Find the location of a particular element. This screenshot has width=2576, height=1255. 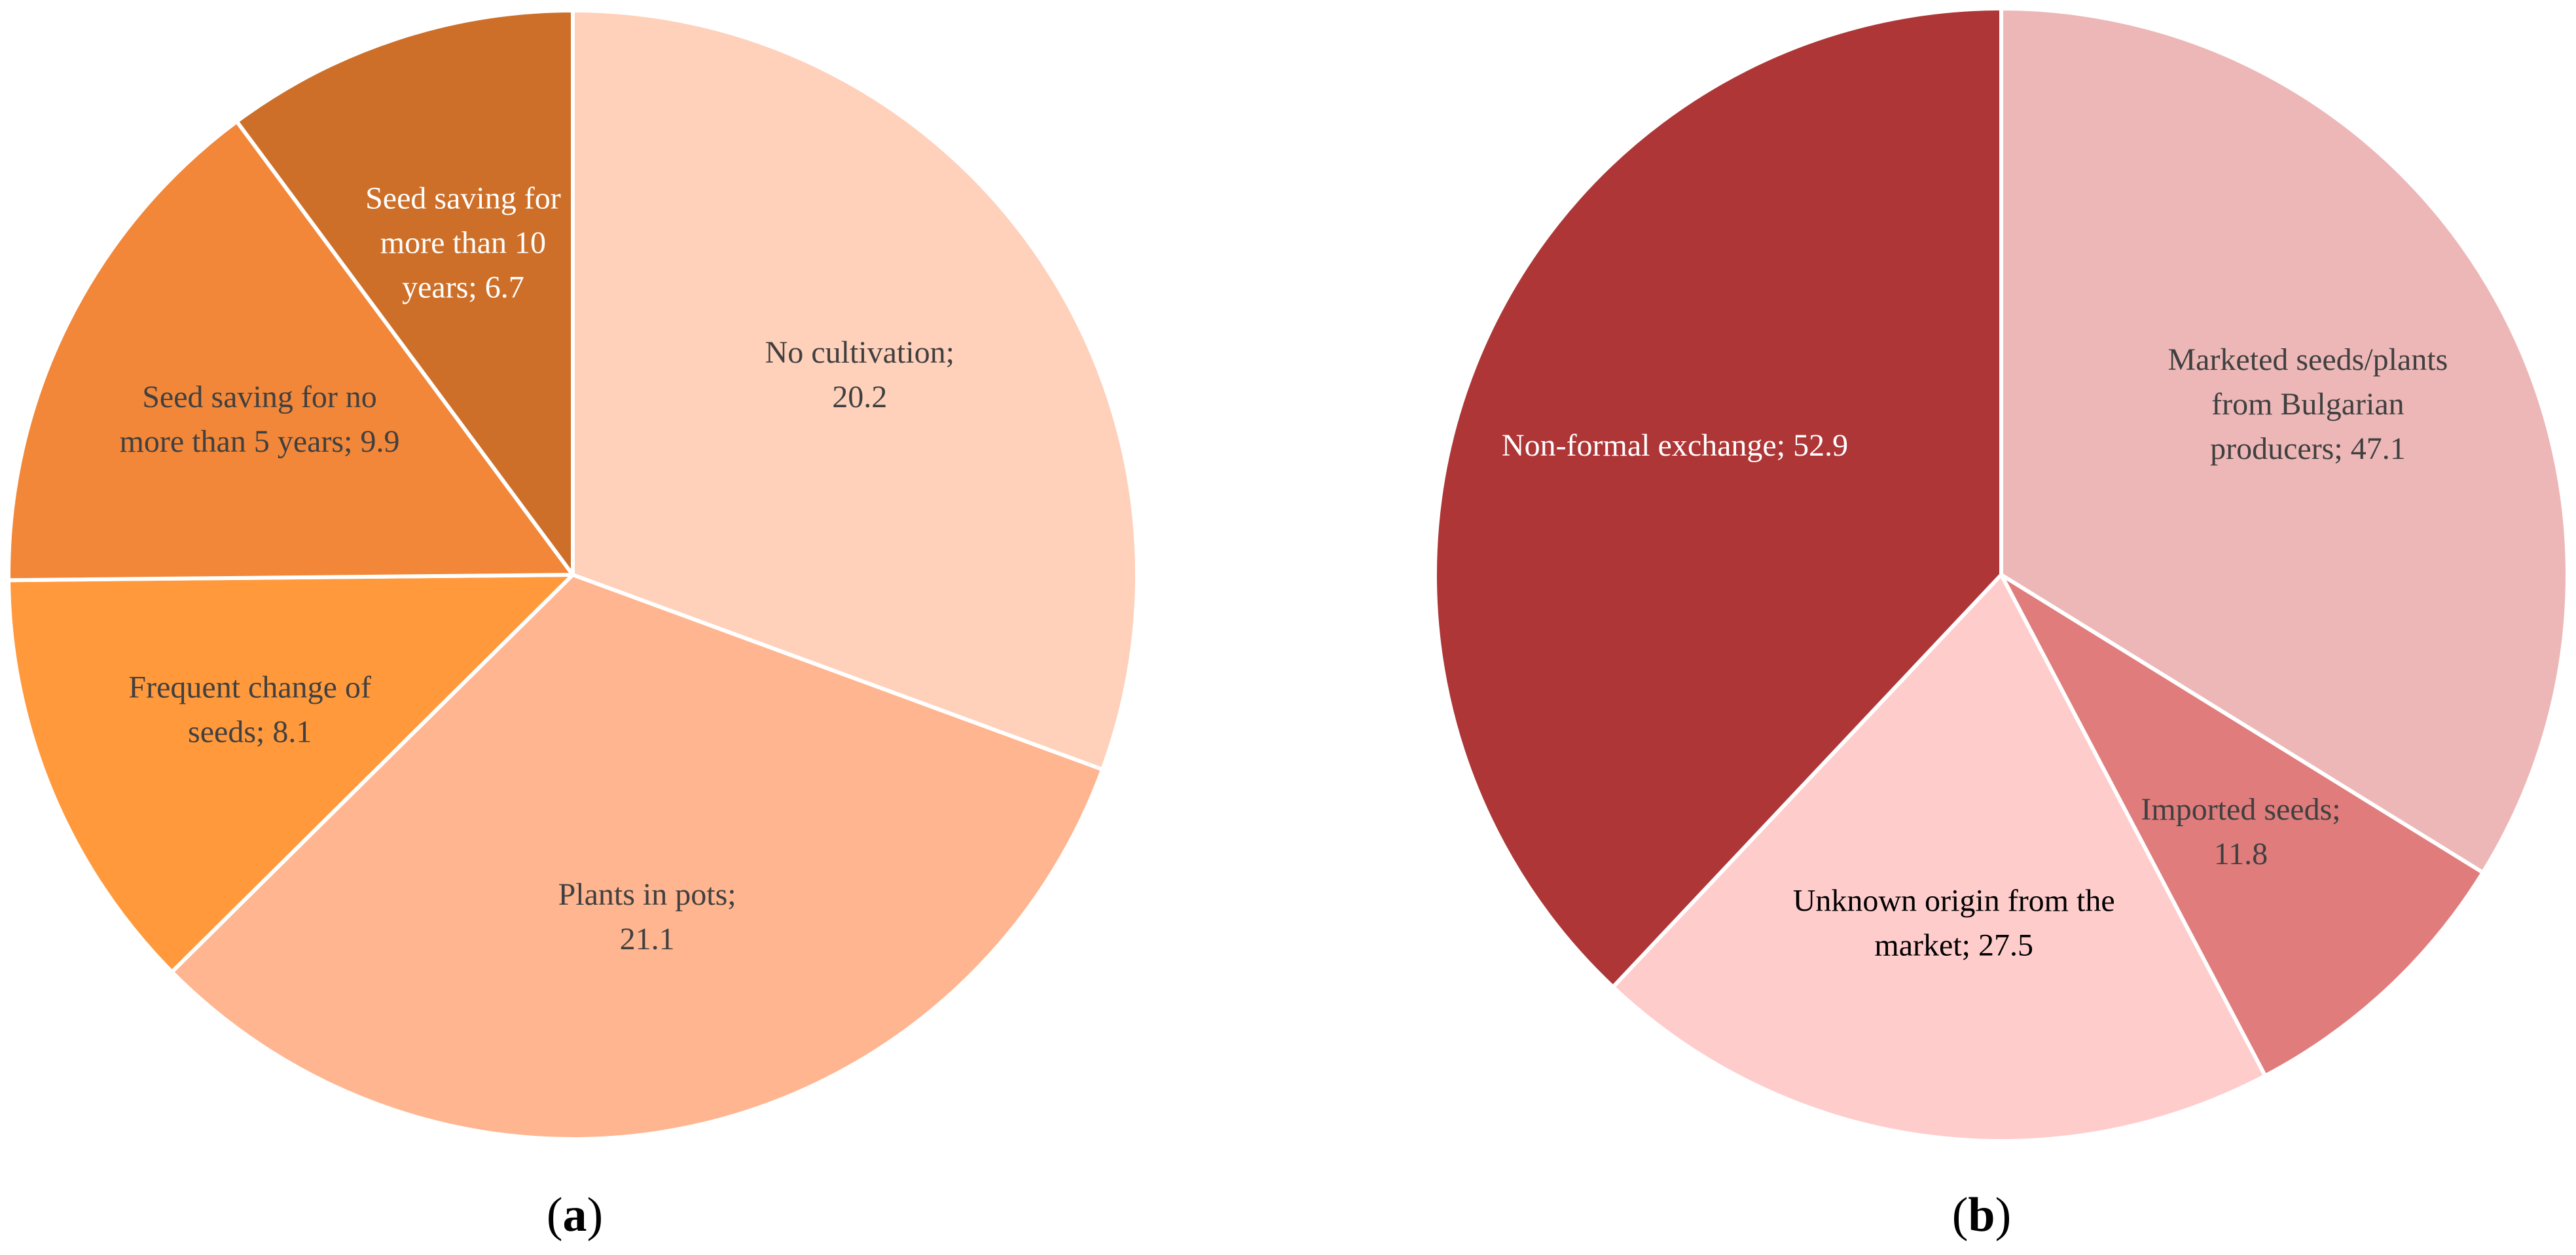

pie-a-slice-4-label-line-1: more than 10 is located at coordinates (463, 244).